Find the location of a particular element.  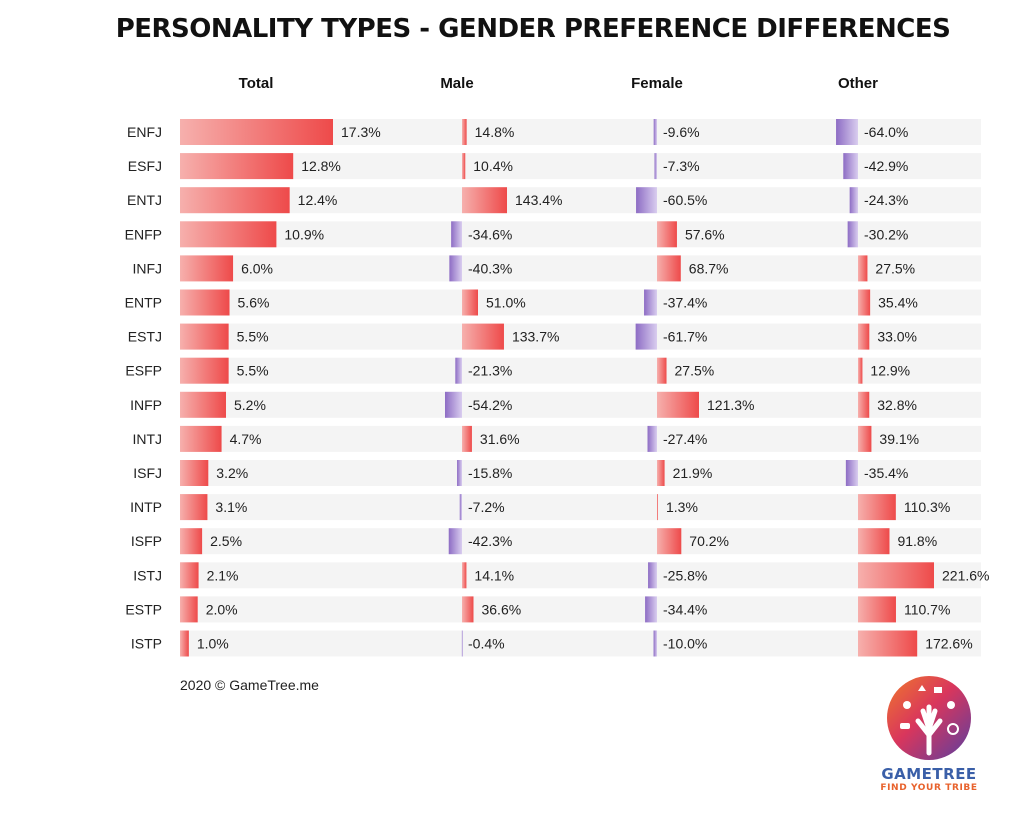

series-header-total: Total is located at coordinates (256, 83).